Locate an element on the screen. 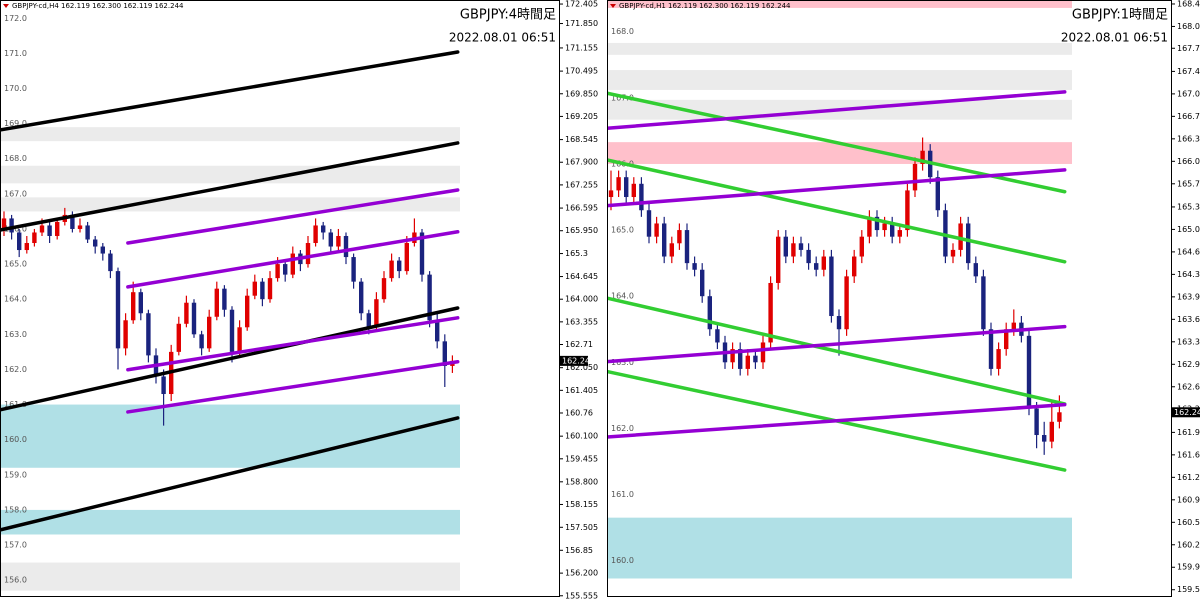  y-tick-label: 164.645 is located at coordinates (581, 276).